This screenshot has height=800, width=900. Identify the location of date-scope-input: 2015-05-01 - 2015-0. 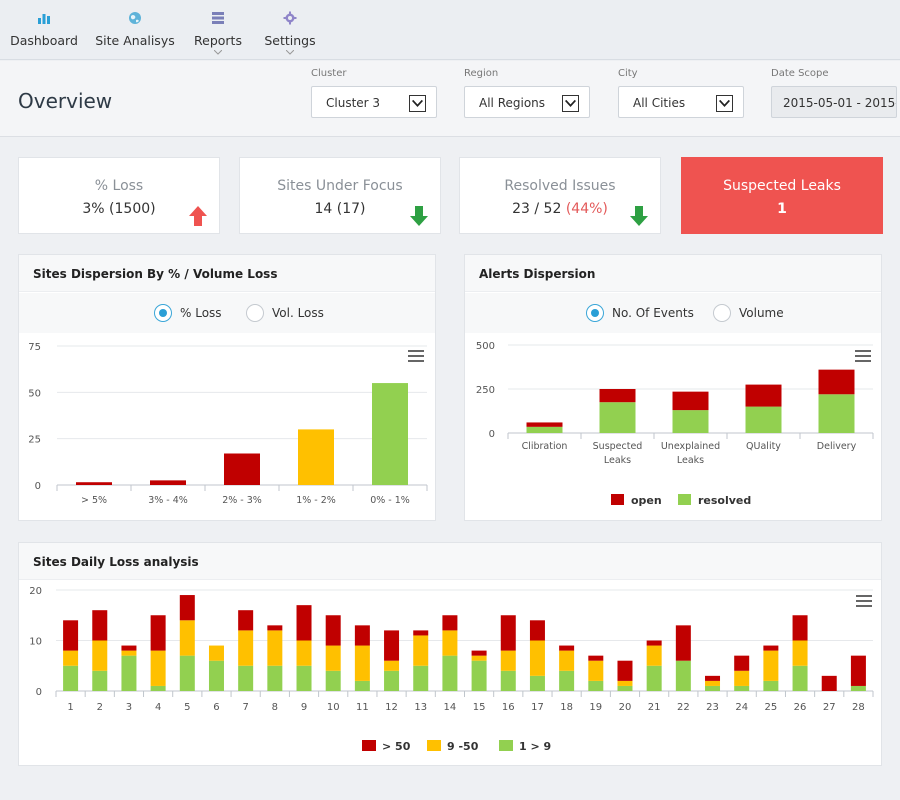
(834, 102).